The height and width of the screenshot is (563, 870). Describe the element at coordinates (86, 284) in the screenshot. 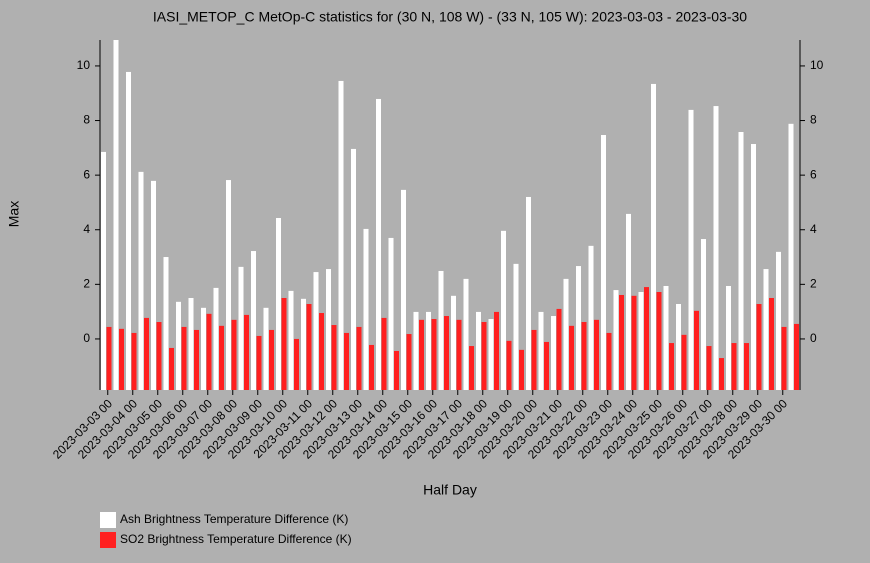

I see `y-tick-label: 2` at that location.